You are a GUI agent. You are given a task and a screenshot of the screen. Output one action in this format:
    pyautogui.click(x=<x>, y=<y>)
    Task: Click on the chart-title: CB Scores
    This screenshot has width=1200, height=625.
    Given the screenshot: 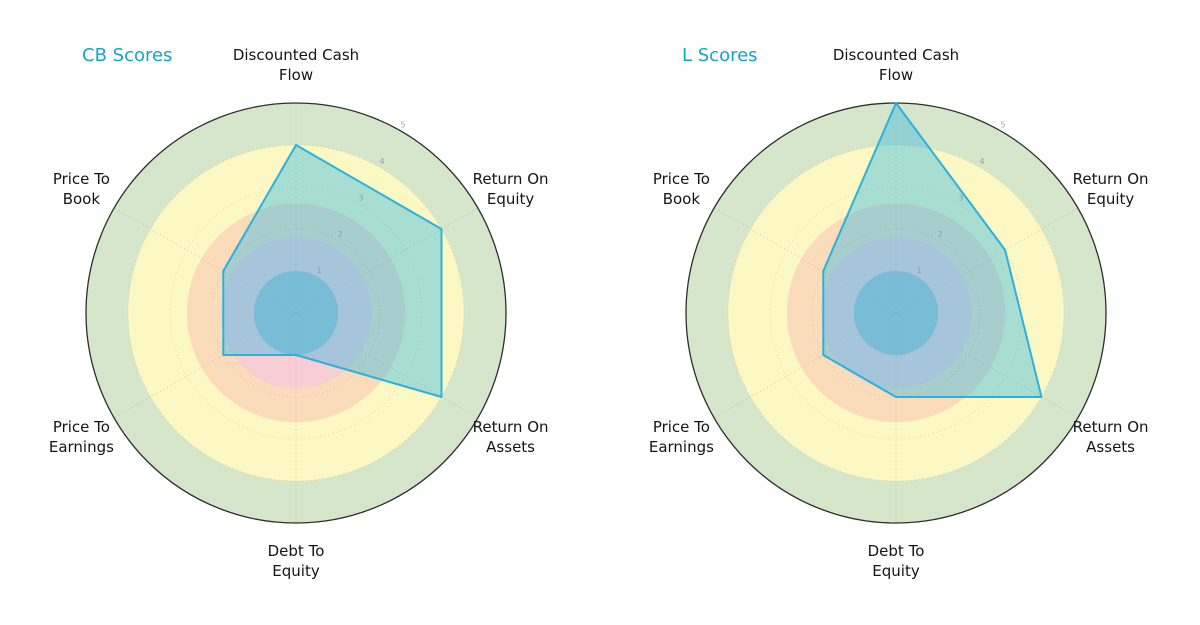 What is the action you would take?
    pyautogui.click(x=127, y=55)
    